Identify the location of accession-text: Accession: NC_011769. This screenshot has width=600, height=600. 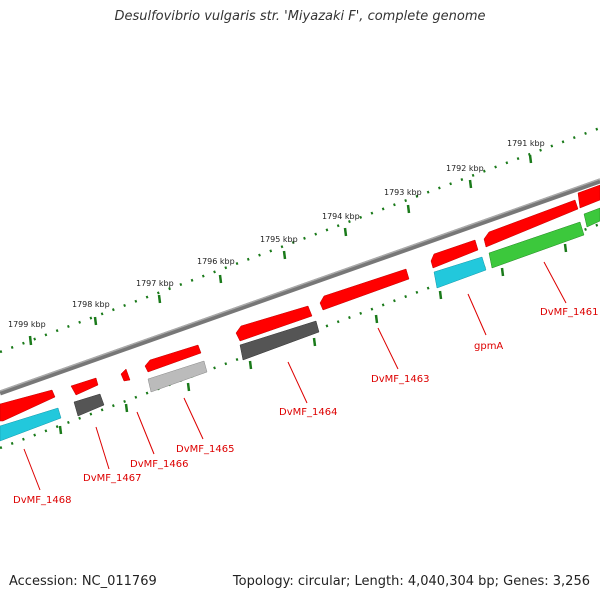
(83, 581).